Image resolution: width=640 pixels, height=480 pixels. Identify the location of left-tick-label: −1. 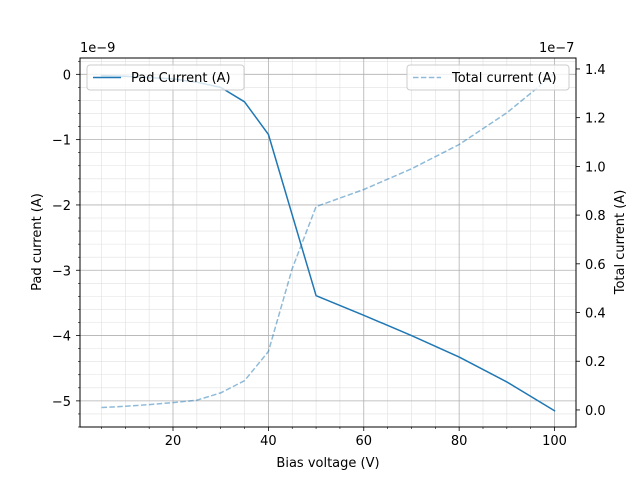
(61, 141).